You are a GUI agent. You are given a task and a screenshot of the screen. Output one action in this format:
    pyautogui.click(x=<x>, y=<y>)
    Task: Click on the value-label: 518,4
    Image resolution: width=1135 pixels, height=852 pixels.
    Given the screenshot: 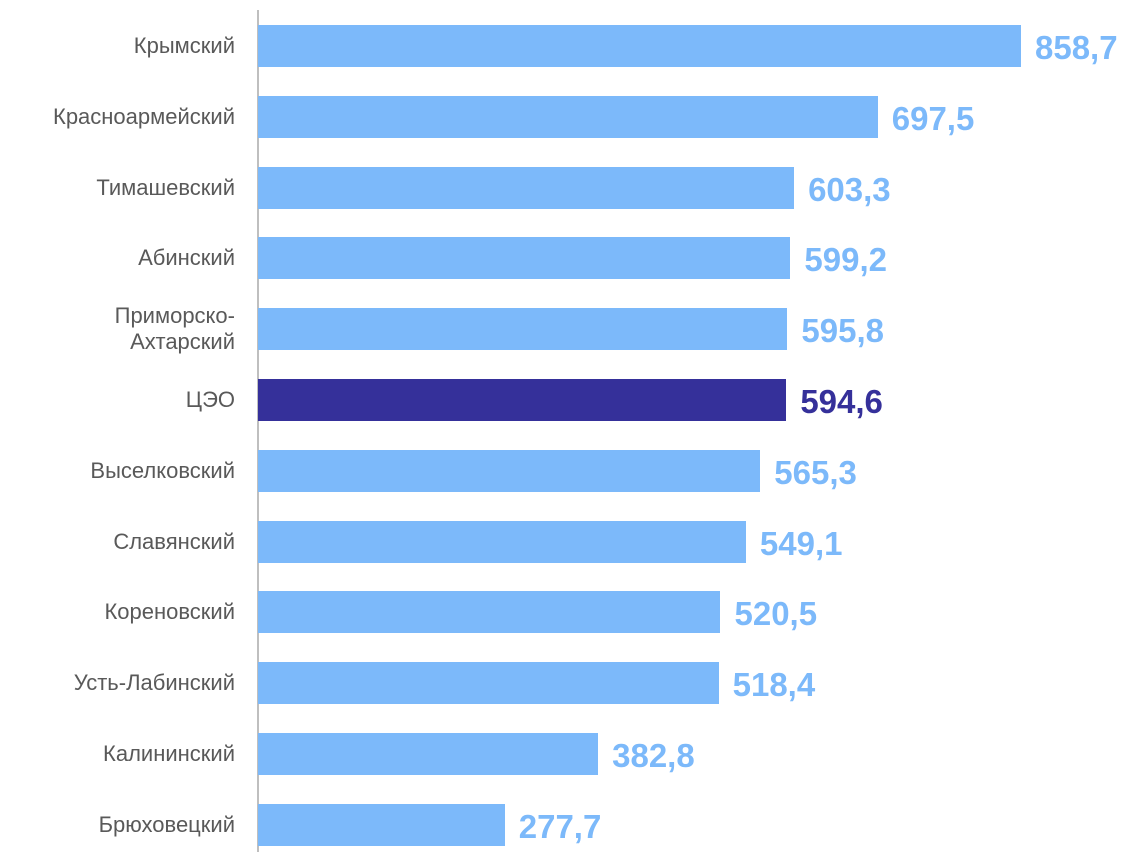 What is the action you would take?
    pyautogui.click(x=774, y=685)
    